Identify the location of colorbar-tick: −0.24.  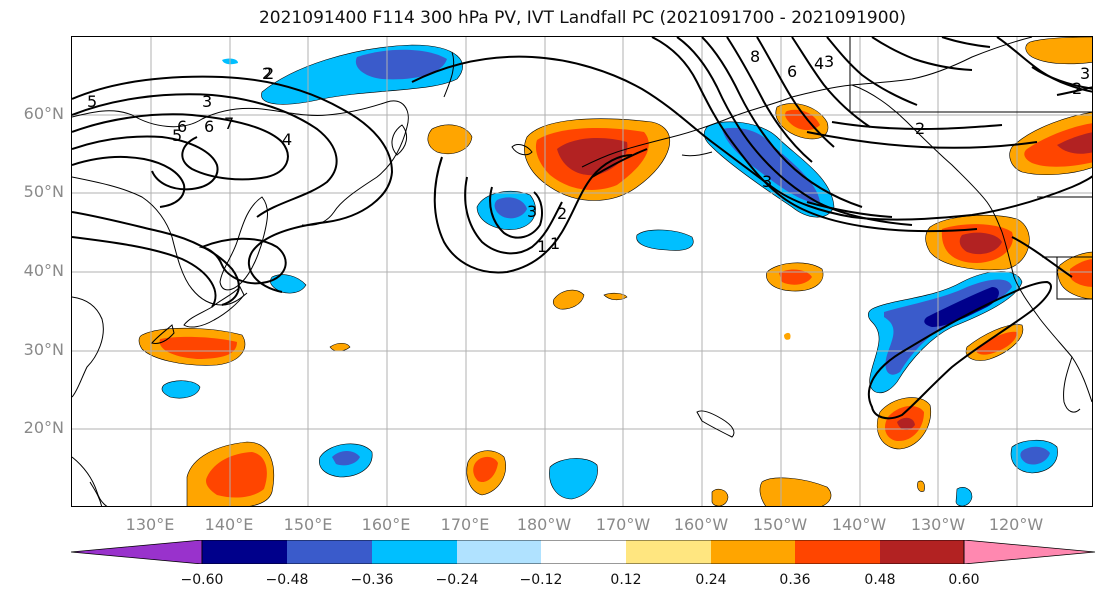
(457, 580).